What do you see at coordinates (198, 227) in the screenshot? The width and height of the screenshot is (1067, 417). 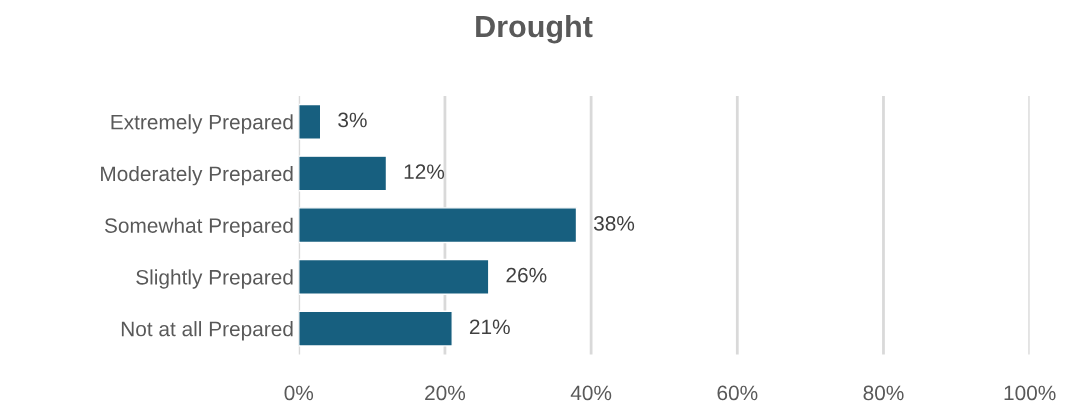 I see `y-tick-label: Somewhat Prepared` at bounding box center [198, 227].